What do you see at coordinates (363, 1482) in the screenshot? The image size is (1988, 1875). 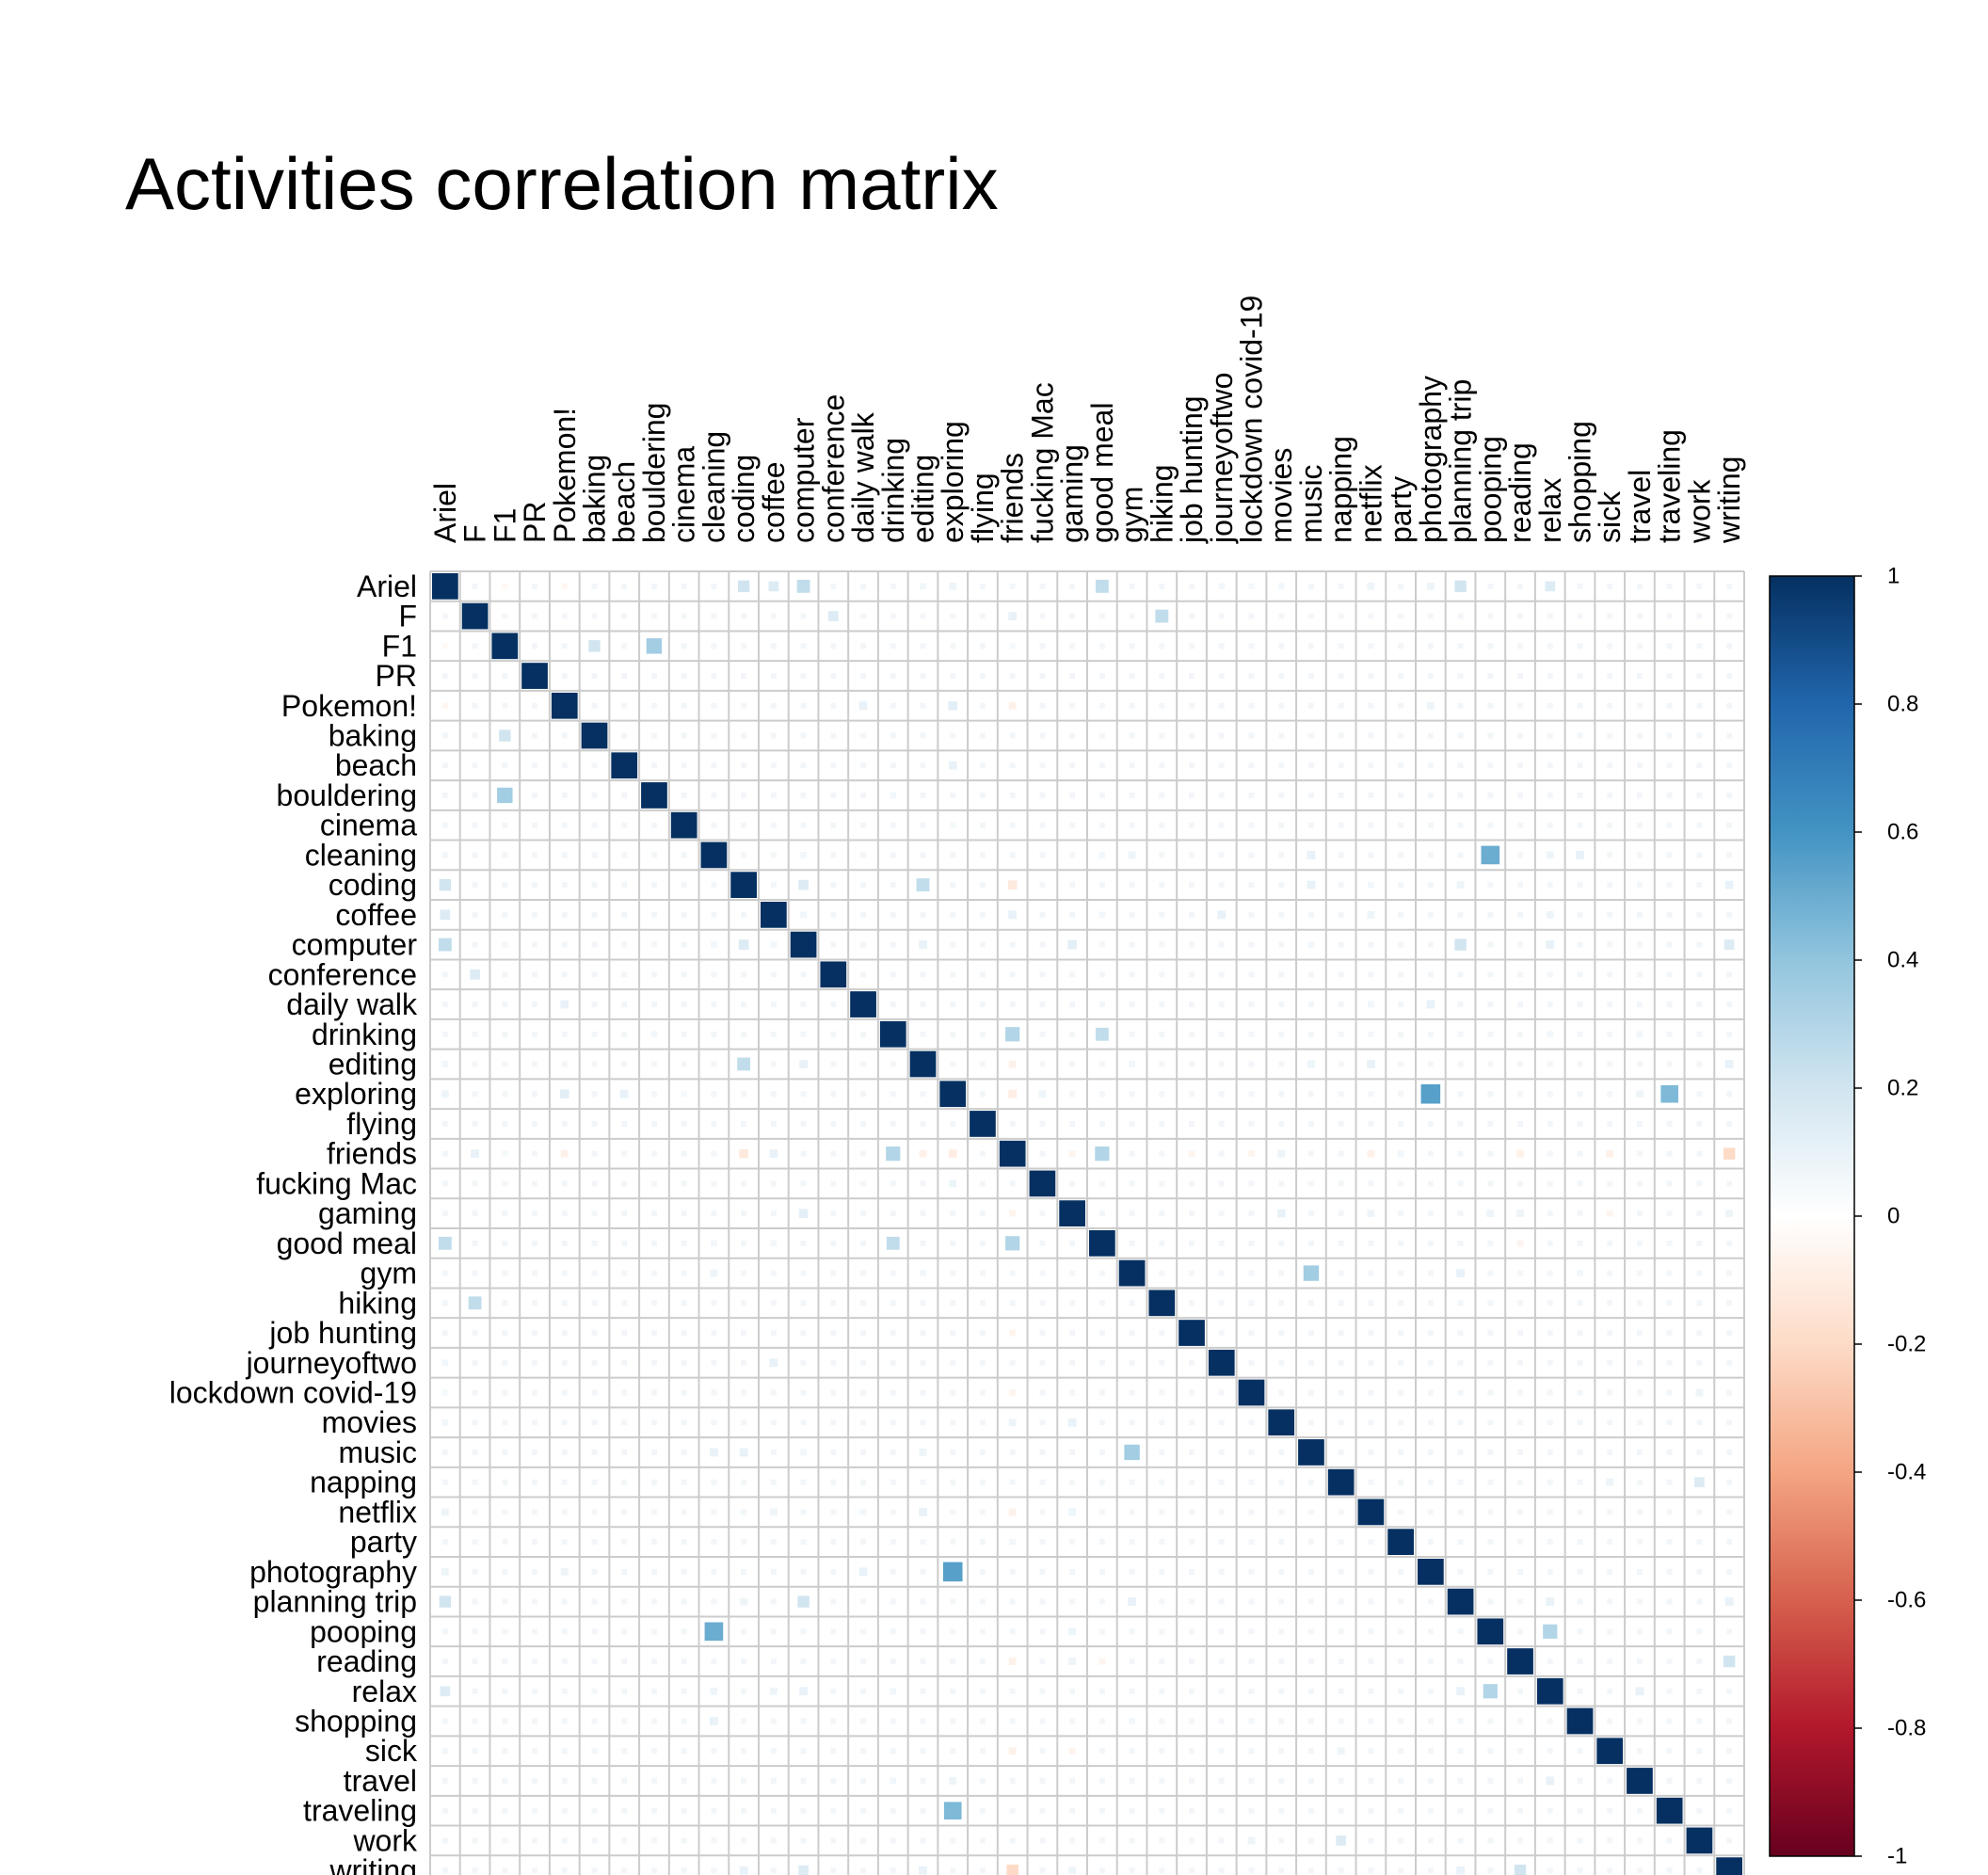 I see `row-label: napping` at bounding box center [363, 1482].